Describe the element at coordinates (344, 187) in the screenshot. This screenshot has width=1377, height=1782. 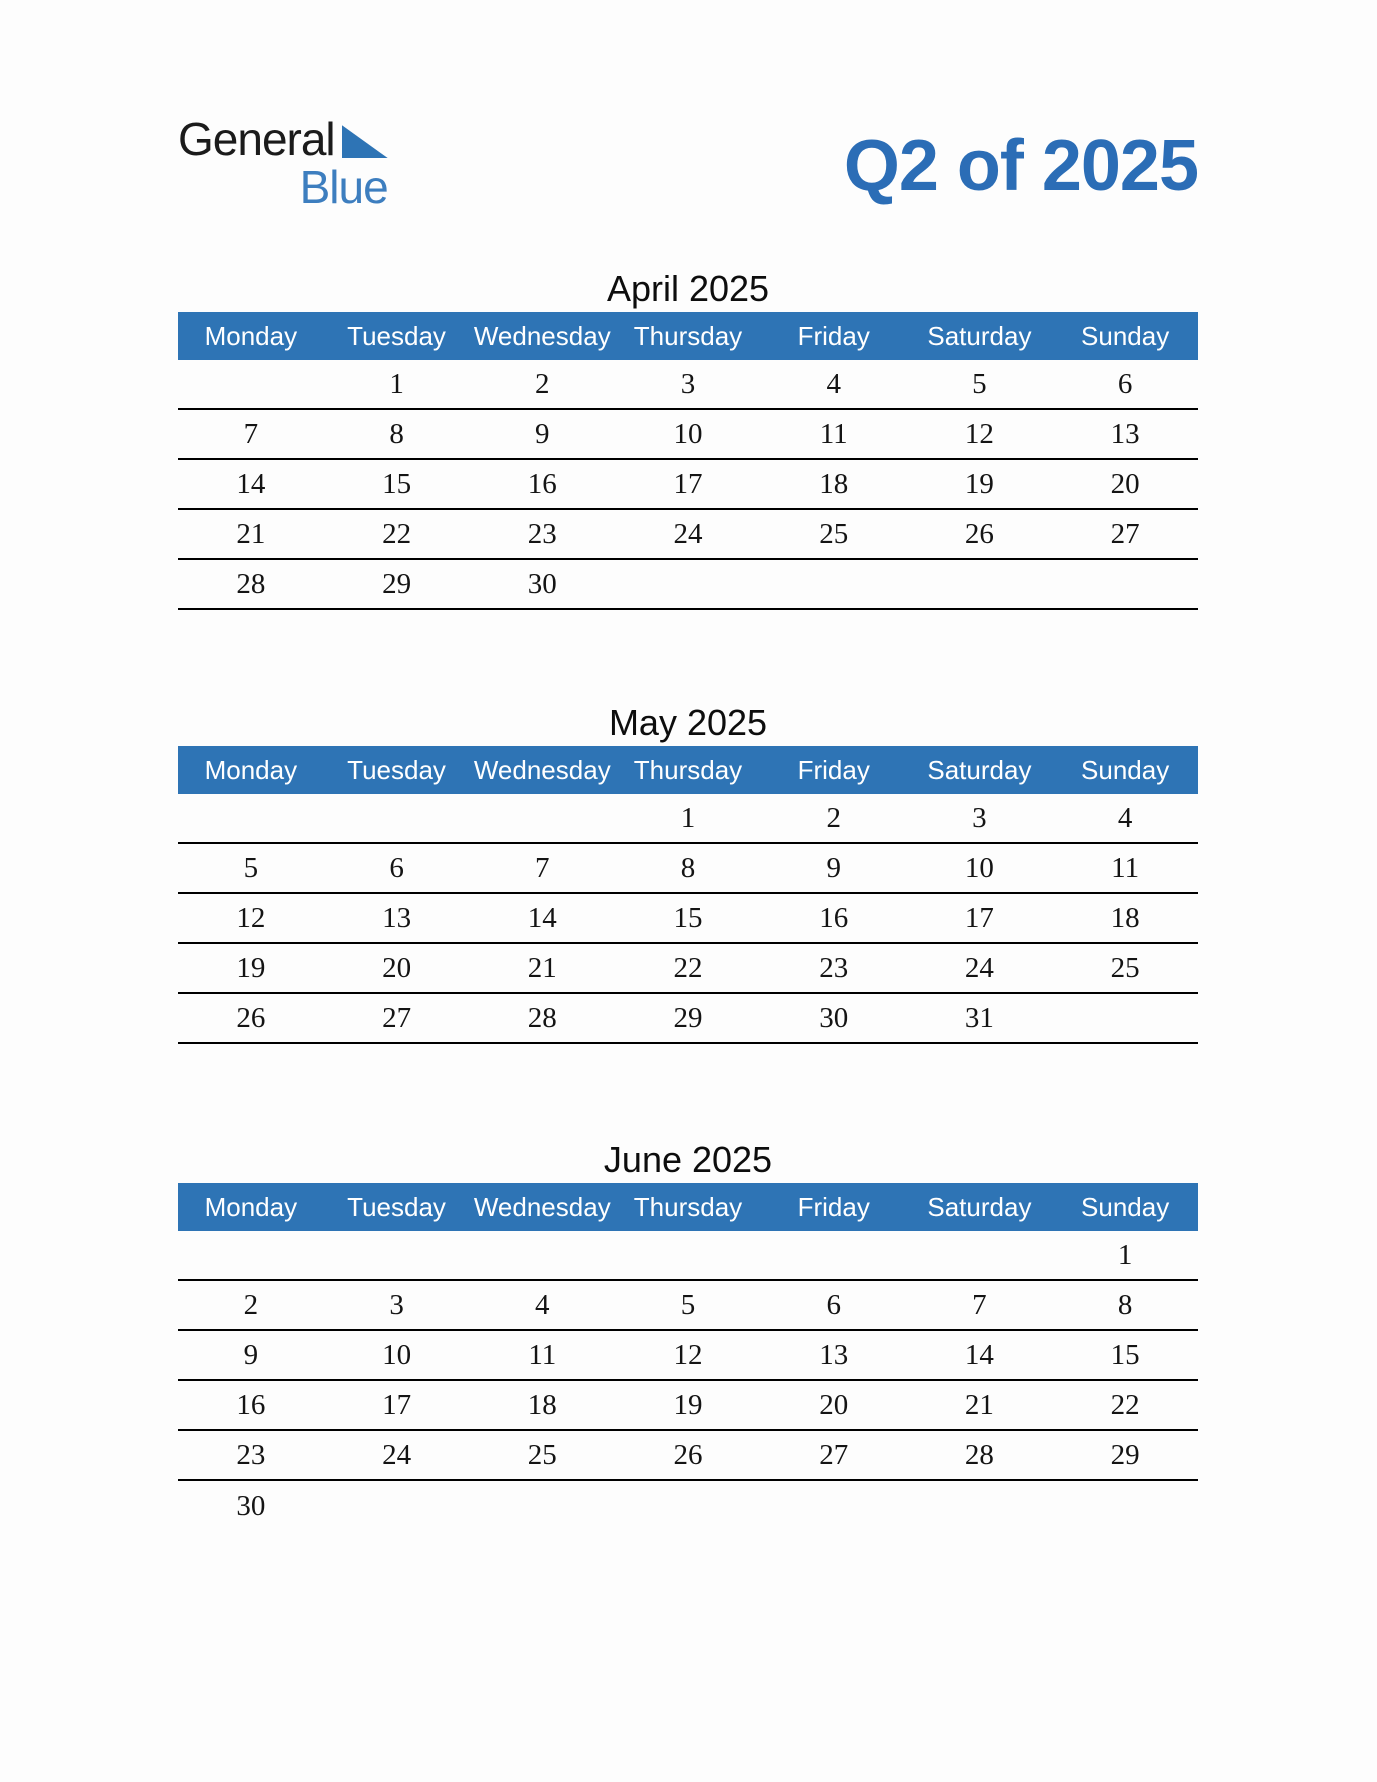
I see `logo-word-blue: Blue` at that location.